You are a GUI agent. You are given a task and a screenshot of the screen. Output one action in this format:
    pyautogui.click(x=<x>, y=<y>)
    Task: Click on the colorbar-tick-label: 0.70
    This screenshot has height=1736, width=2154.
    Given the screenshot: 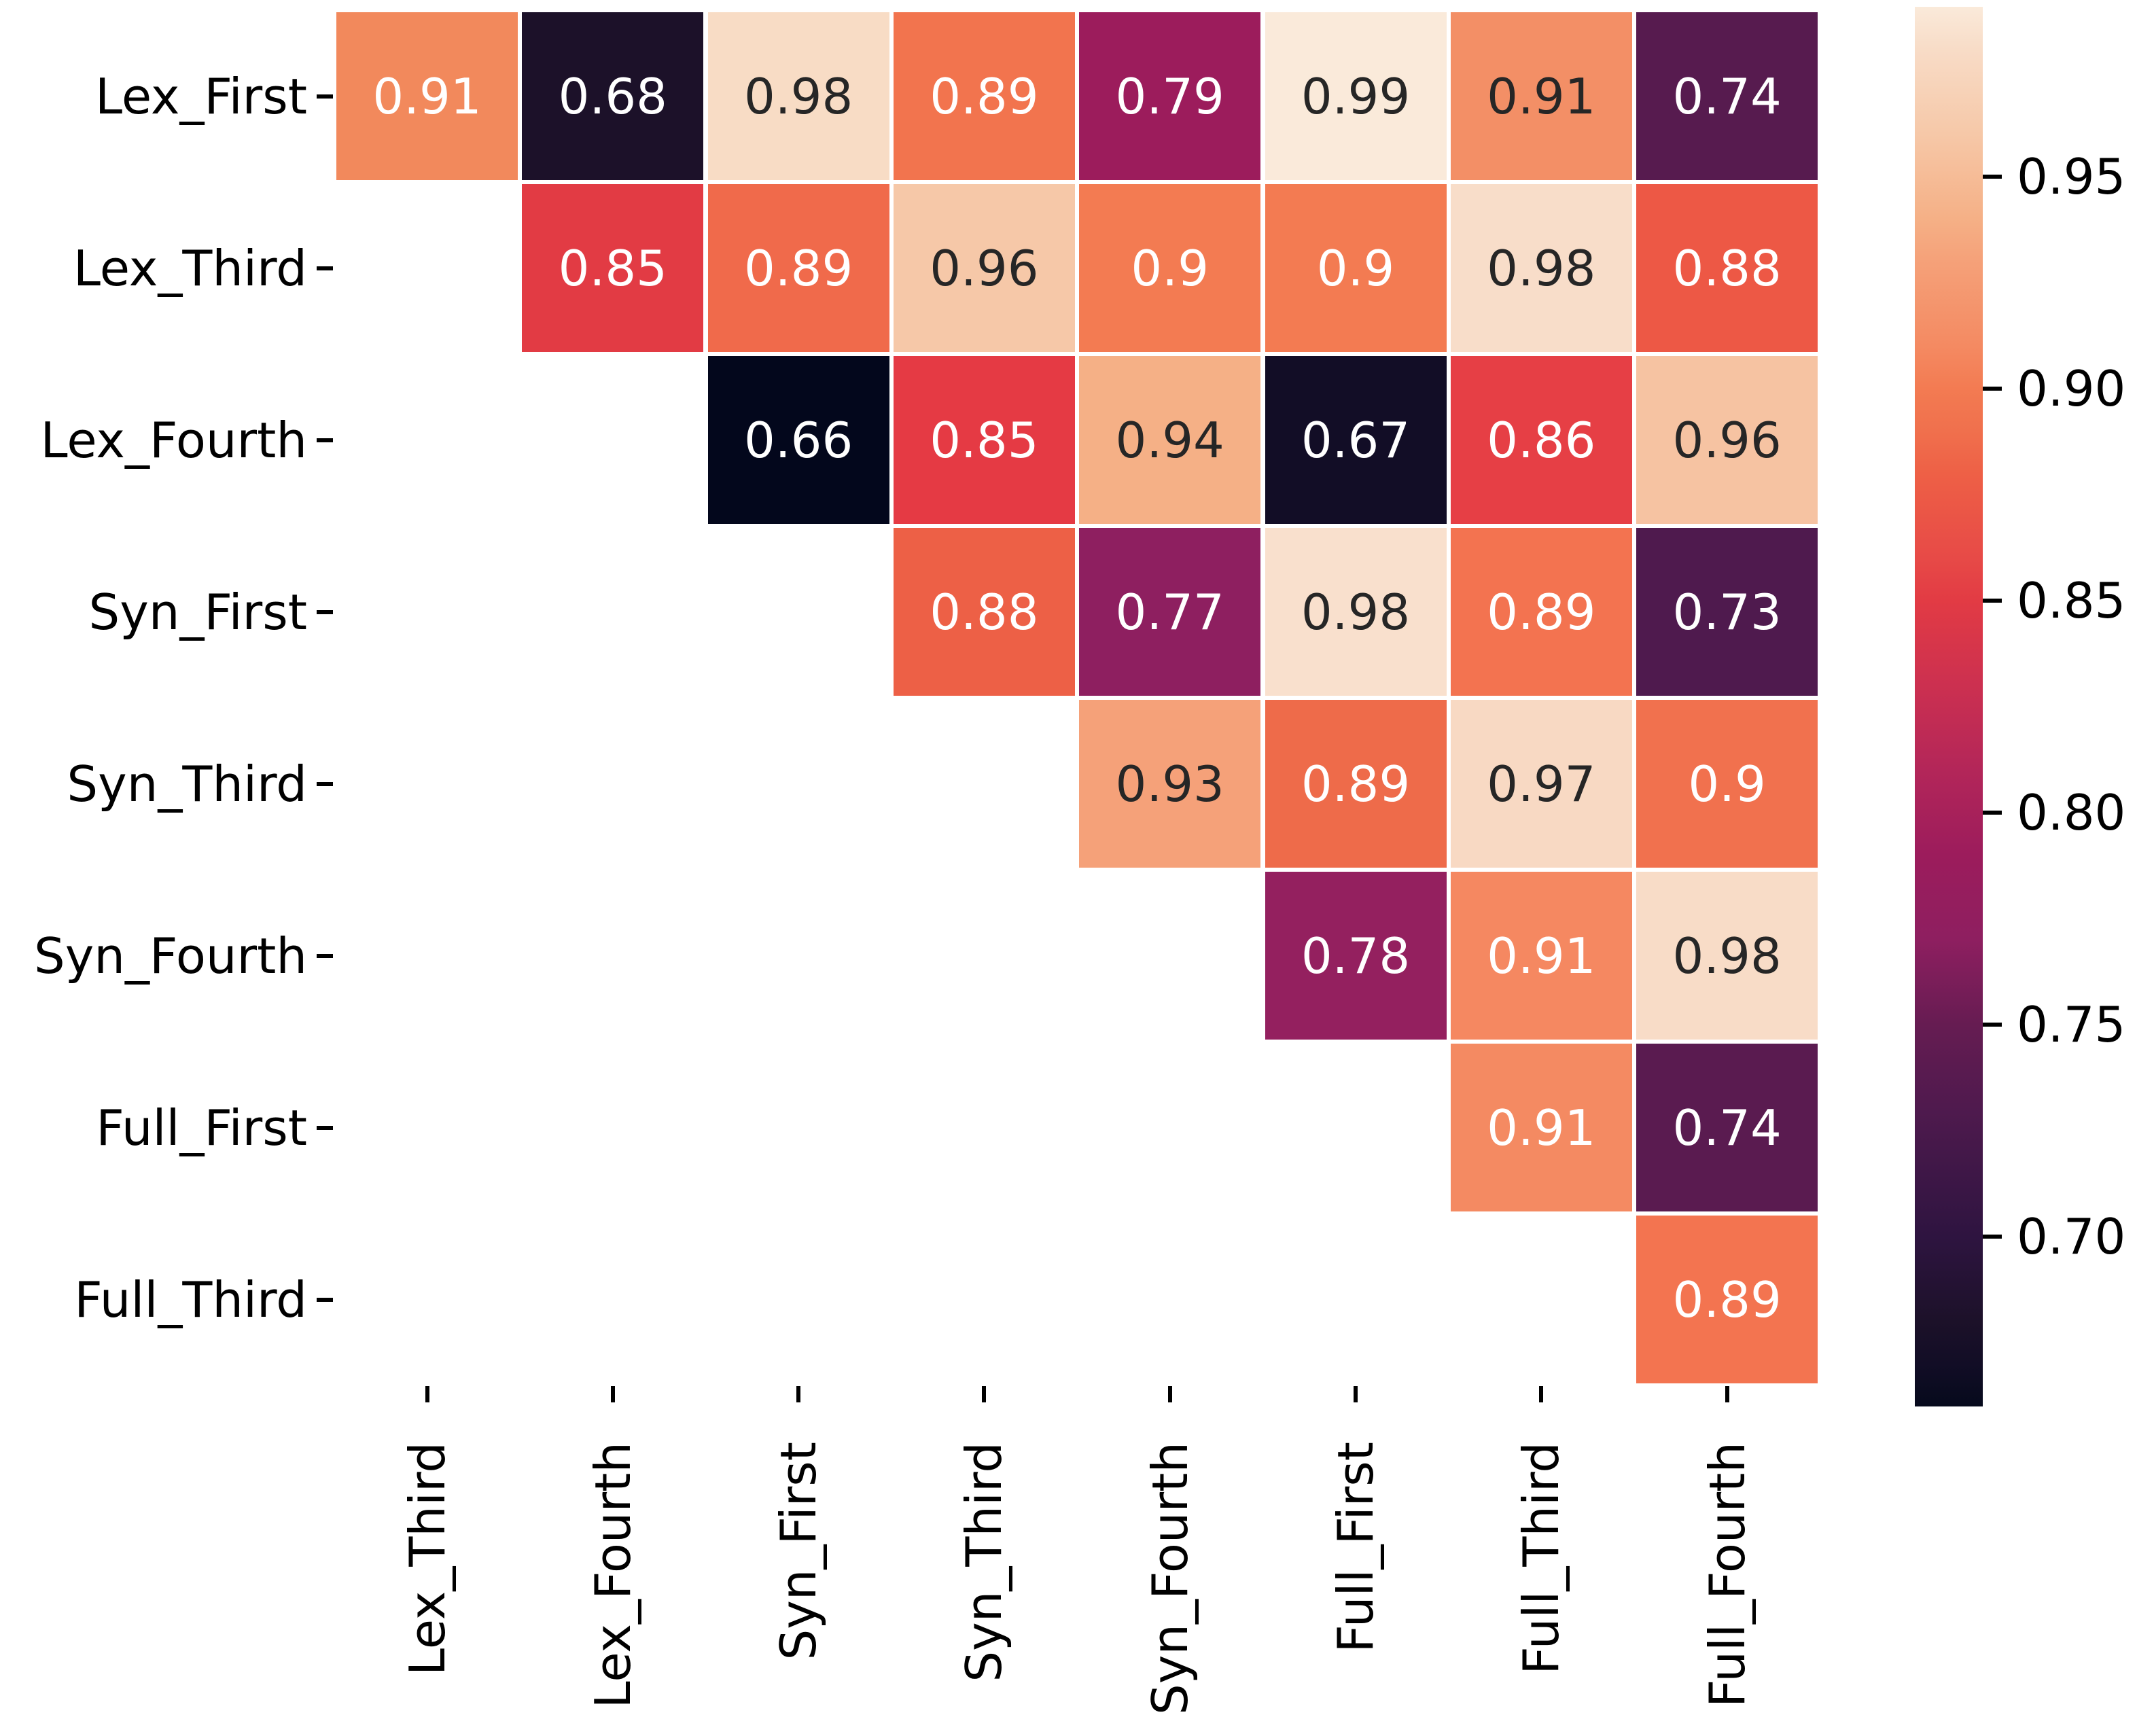 What is the action you would take?
    pyautogui.click(x=2071, y=1237)
    